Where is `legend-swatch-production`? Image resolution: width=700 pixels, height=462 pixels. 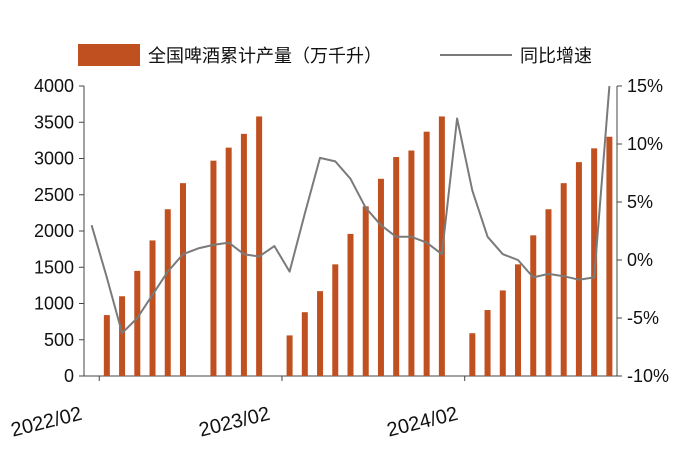
legend-swatch-production is located at coordinates (109, 55).